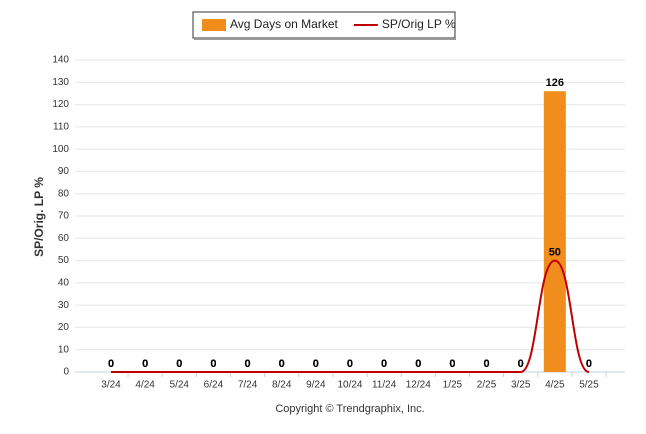 The height and width of the screenshot is (434, 646). Describe the element at coordinates (555, 385) in the screenshot. I see `x-tick-label: 4/25` at that location.